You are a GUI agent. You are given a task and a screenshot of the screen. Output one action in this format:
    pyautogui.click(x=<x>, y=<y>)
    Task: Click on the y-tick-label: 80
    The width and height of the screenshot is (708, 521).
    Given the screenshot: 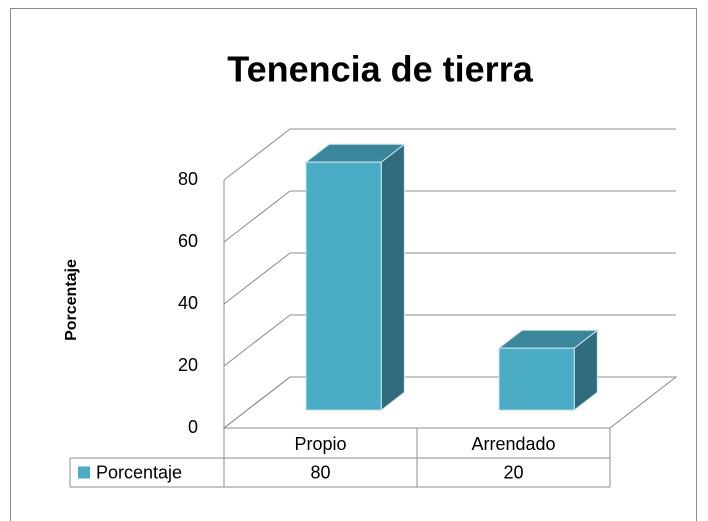 What is the action you would take?
    pyautogui.click(x=188, y=179)
    